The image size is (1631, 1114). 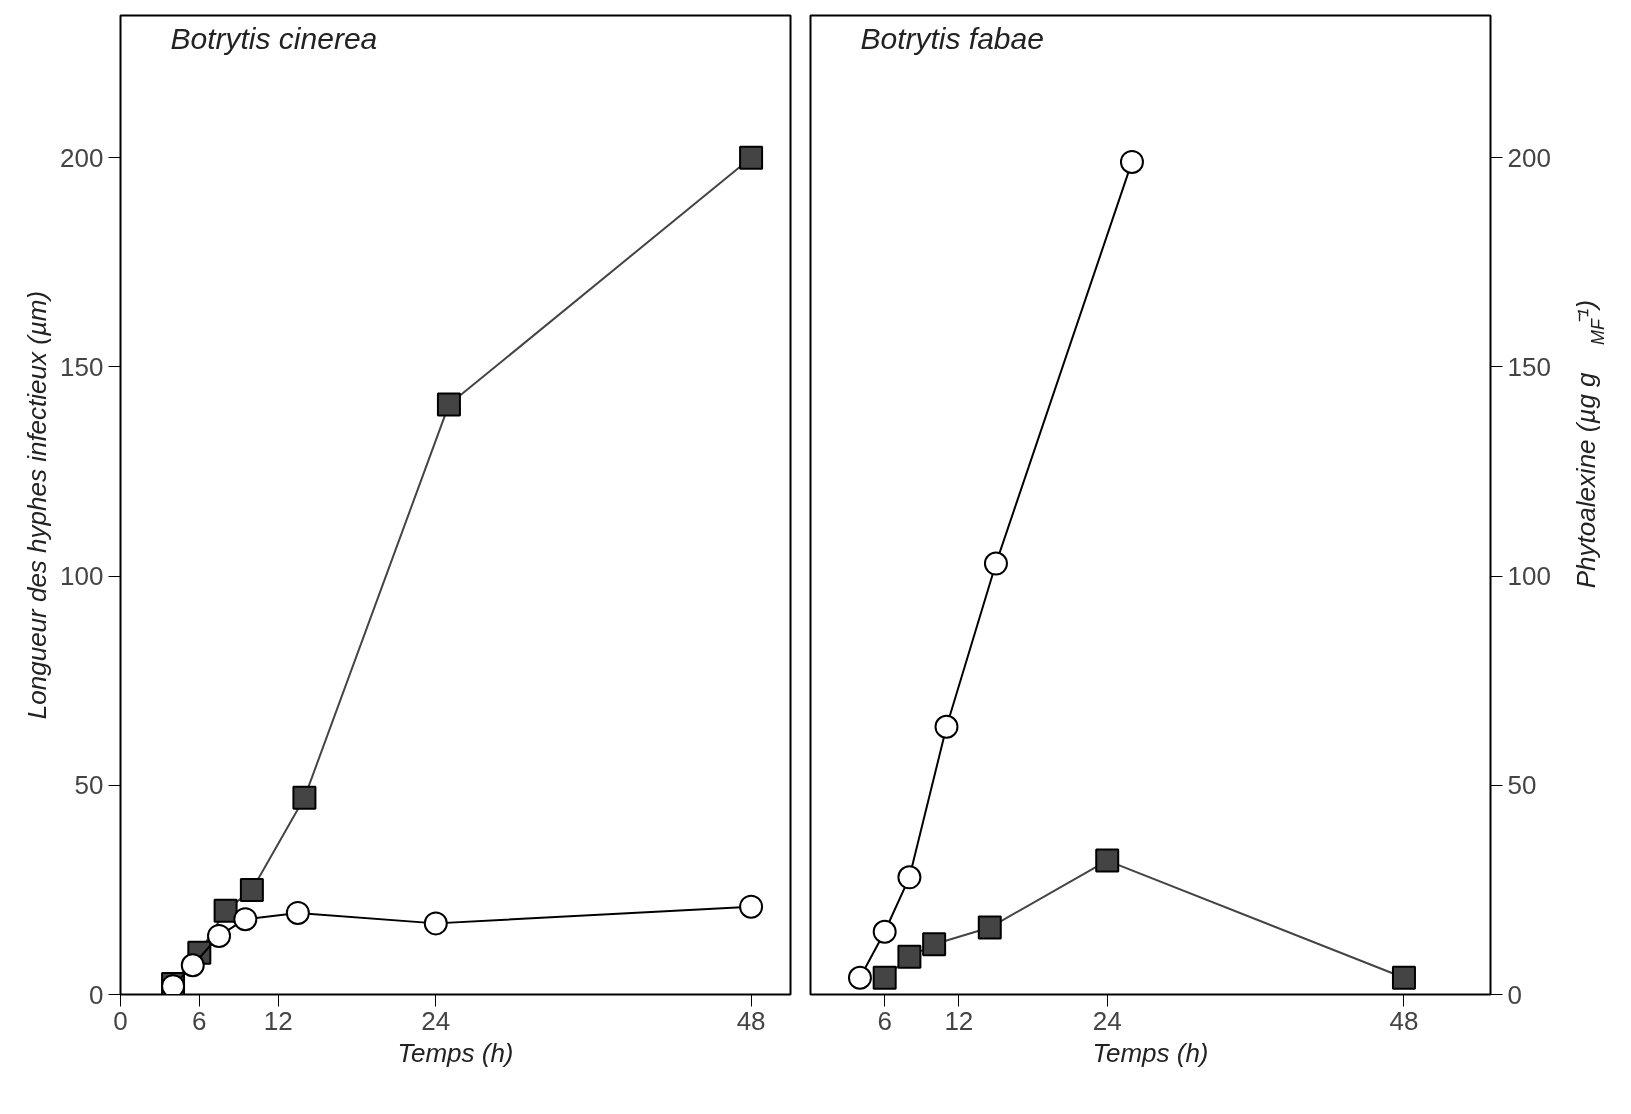 I want to click on y-tick-label: 150, so click(x=82, y=366).